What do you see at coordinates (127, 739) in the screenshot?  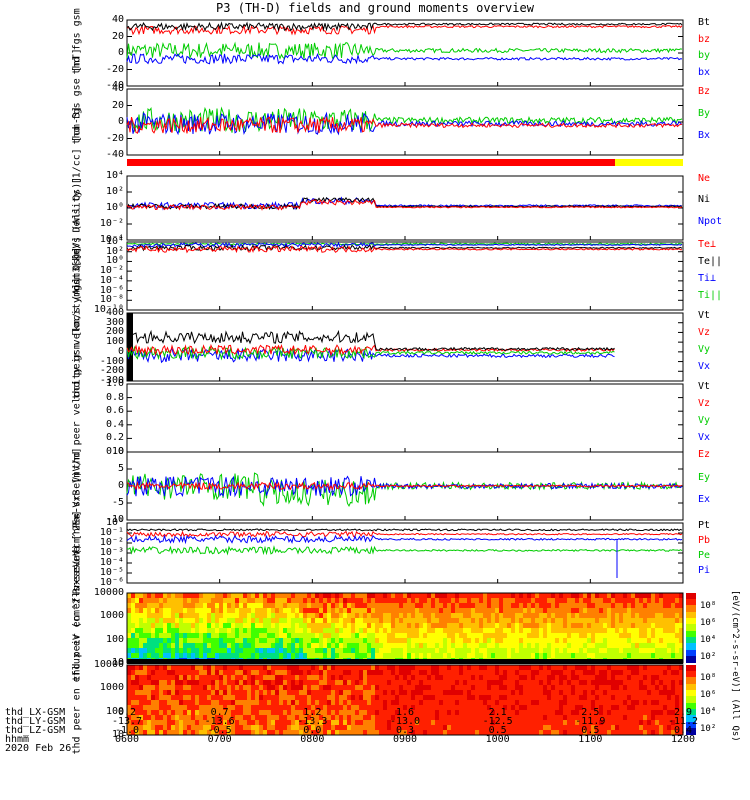 I see `xaxis-tick-value: 0600` at bounding box center [127, 739].